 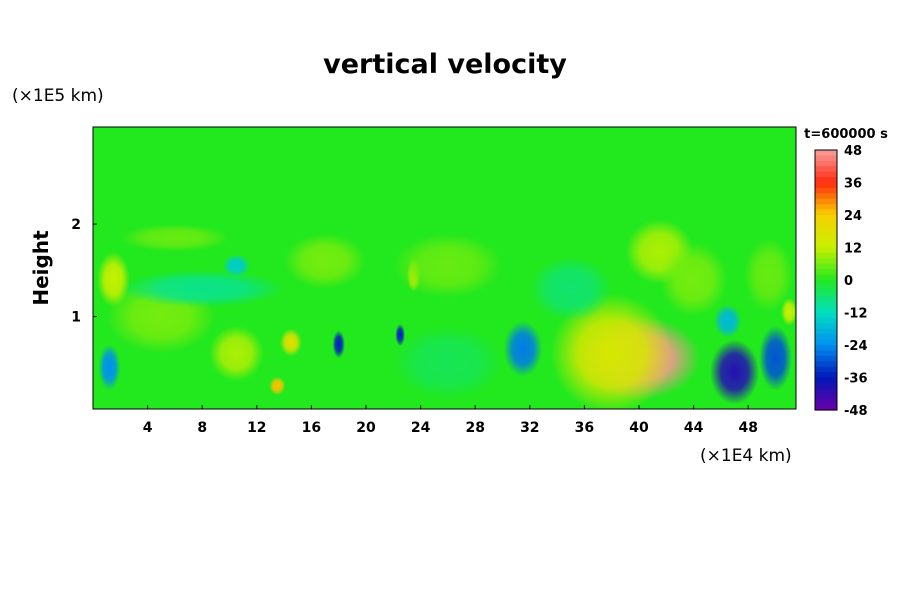 What do you see at coordinates (853, 151) in the screenshot?
I see `colorbar-tick-label: 48` at bounding box center [853, 151].